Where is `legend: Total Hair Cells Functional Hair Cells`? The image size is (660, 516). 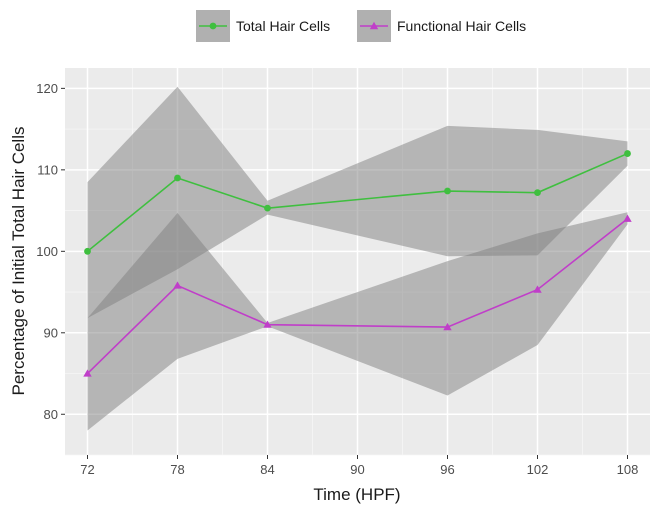 legend: Total Hair Cells Functional Hair Cells is located at coordinates (361, 26).